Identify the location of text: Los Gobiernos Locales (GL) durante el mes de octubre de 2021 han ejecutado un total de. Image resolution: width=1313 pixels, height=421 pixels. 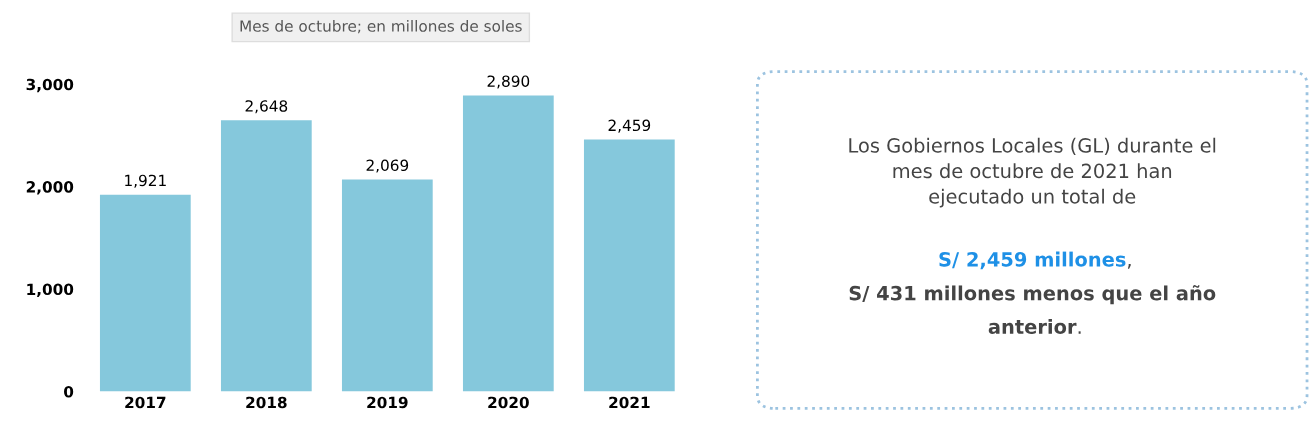
(1032, 172).